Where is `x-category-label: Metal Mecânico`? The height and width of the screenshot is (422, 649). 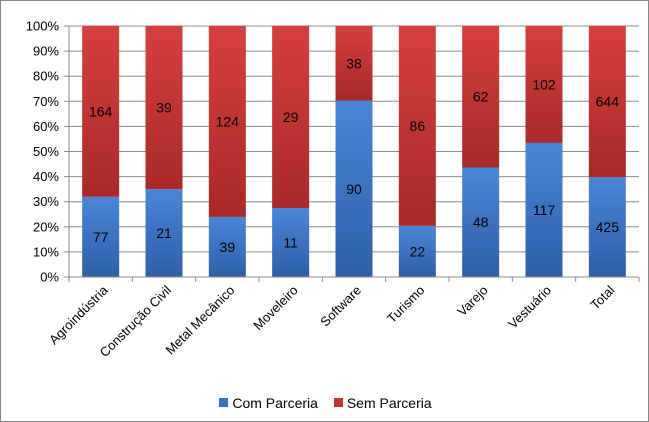
x-category-label: Metal Mecânico is located at coordinates (199, 320).